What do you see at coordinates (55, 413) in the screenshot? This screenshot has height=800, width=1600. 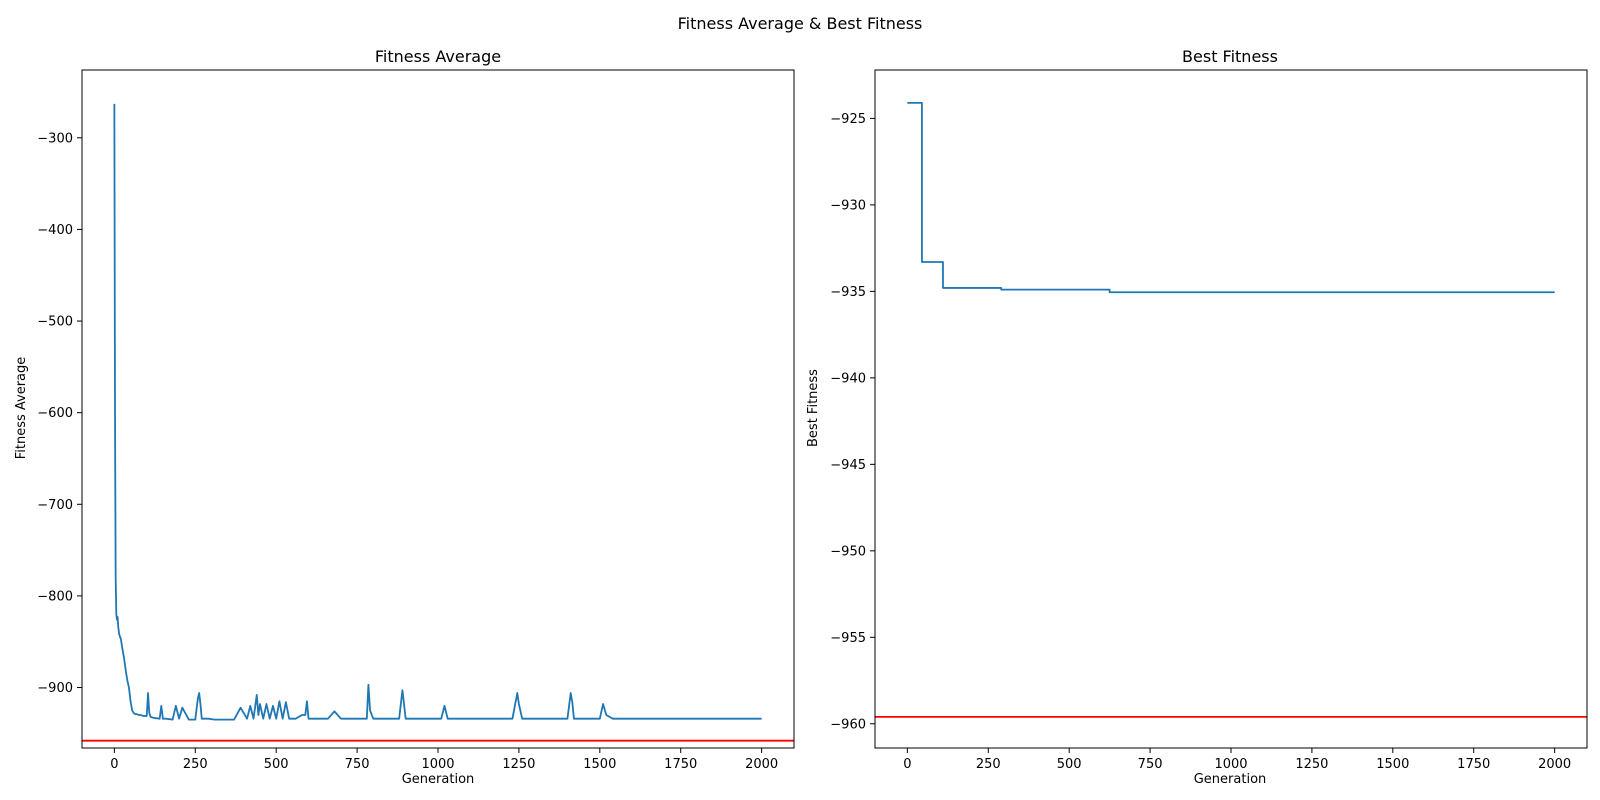 I see `y-tick-label: −600` at bounding box center [55, 413].